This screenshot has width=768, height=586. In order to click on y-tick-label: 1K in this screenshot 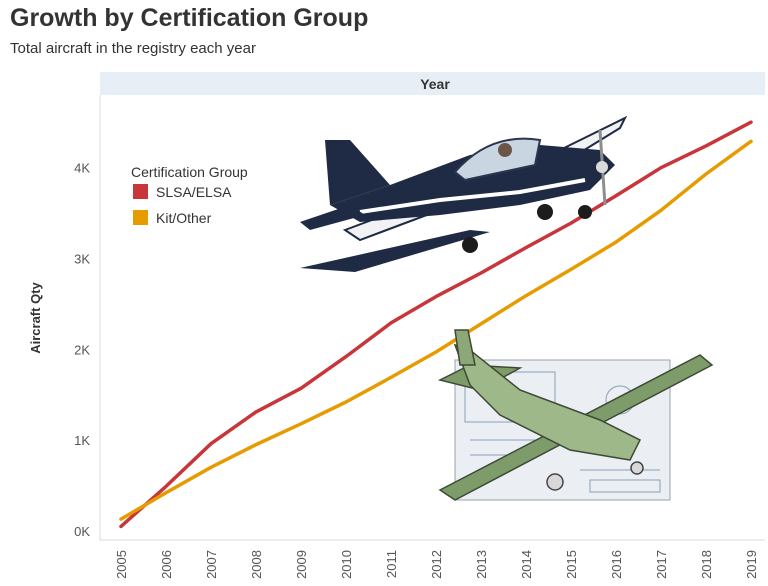, I will do `click(82, 440)`.